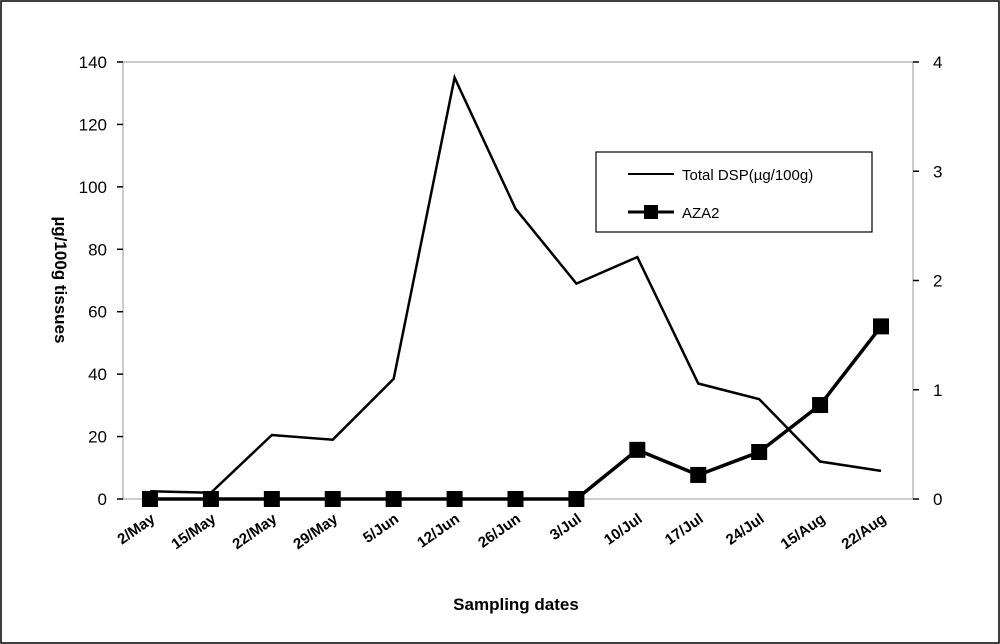 The width and height of the screenshot is (1000, 644). I want to click on y-tick-label-6: 120, so click(93, 124).